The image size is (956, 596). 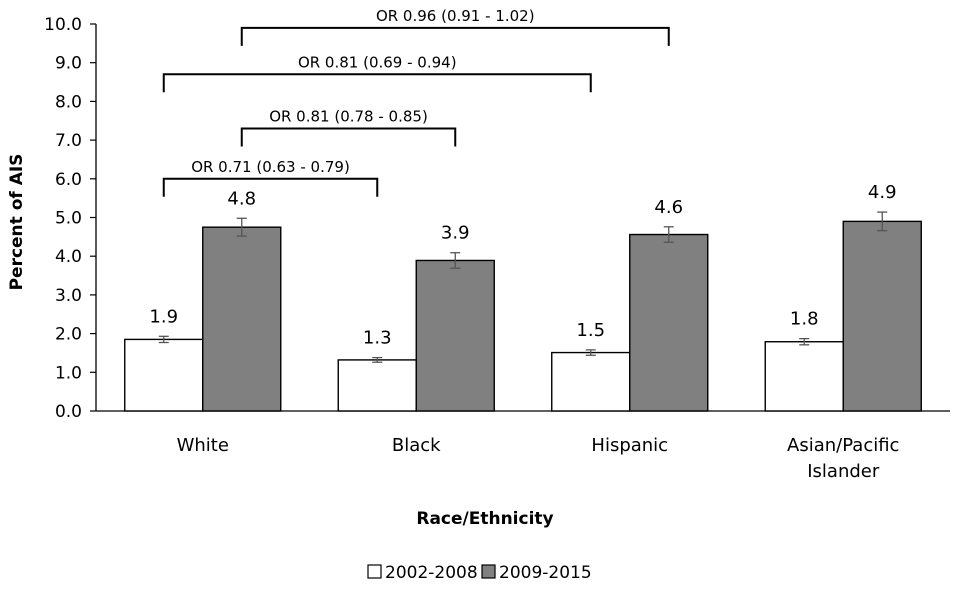 I want to click on comparison-label: OR 0.71 (0.63 - 0.79), so click(x=270, y=167).